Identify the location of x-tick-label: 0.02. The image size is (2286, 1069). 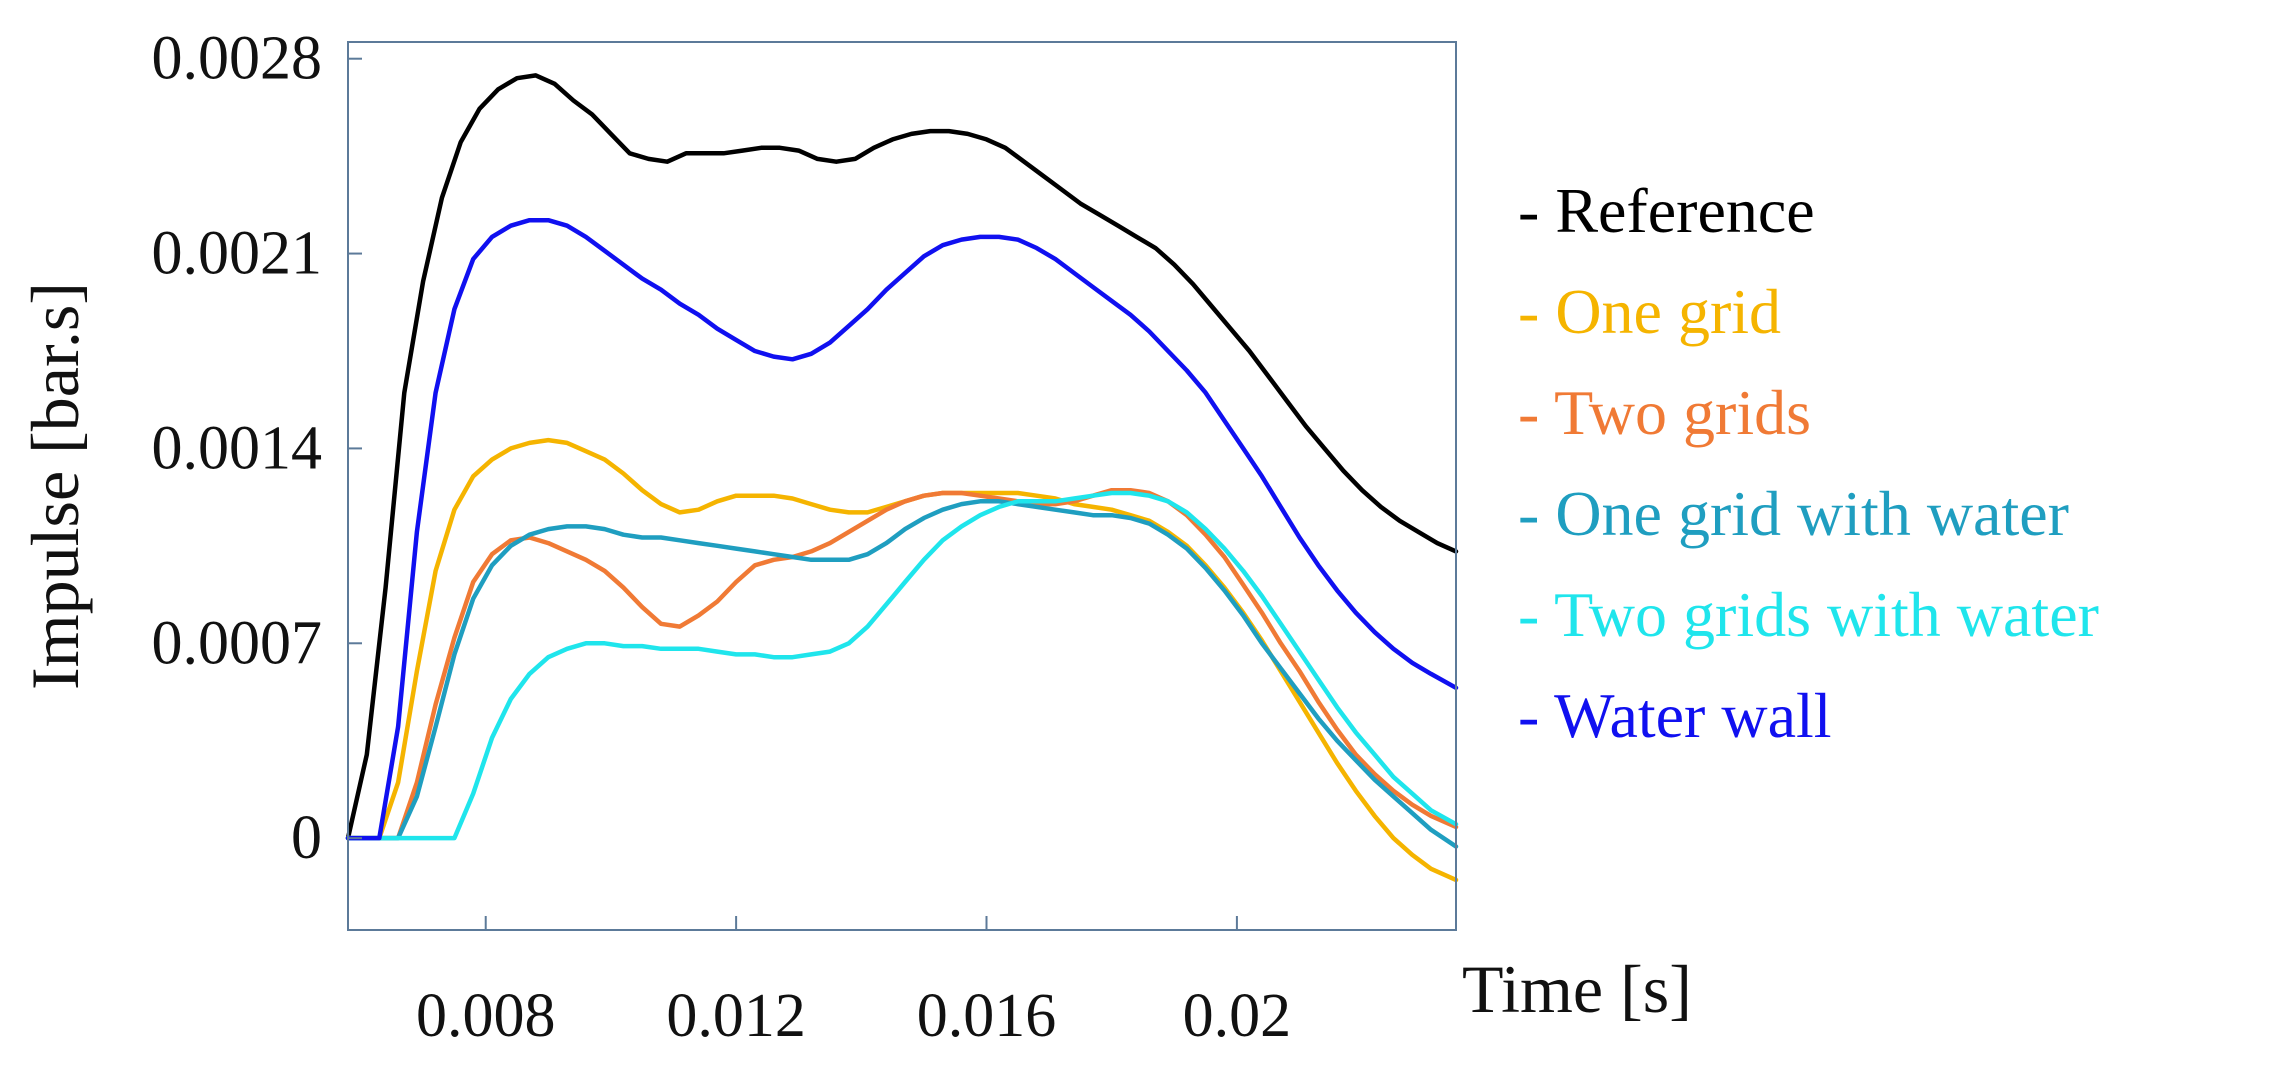
(1237, 1016).